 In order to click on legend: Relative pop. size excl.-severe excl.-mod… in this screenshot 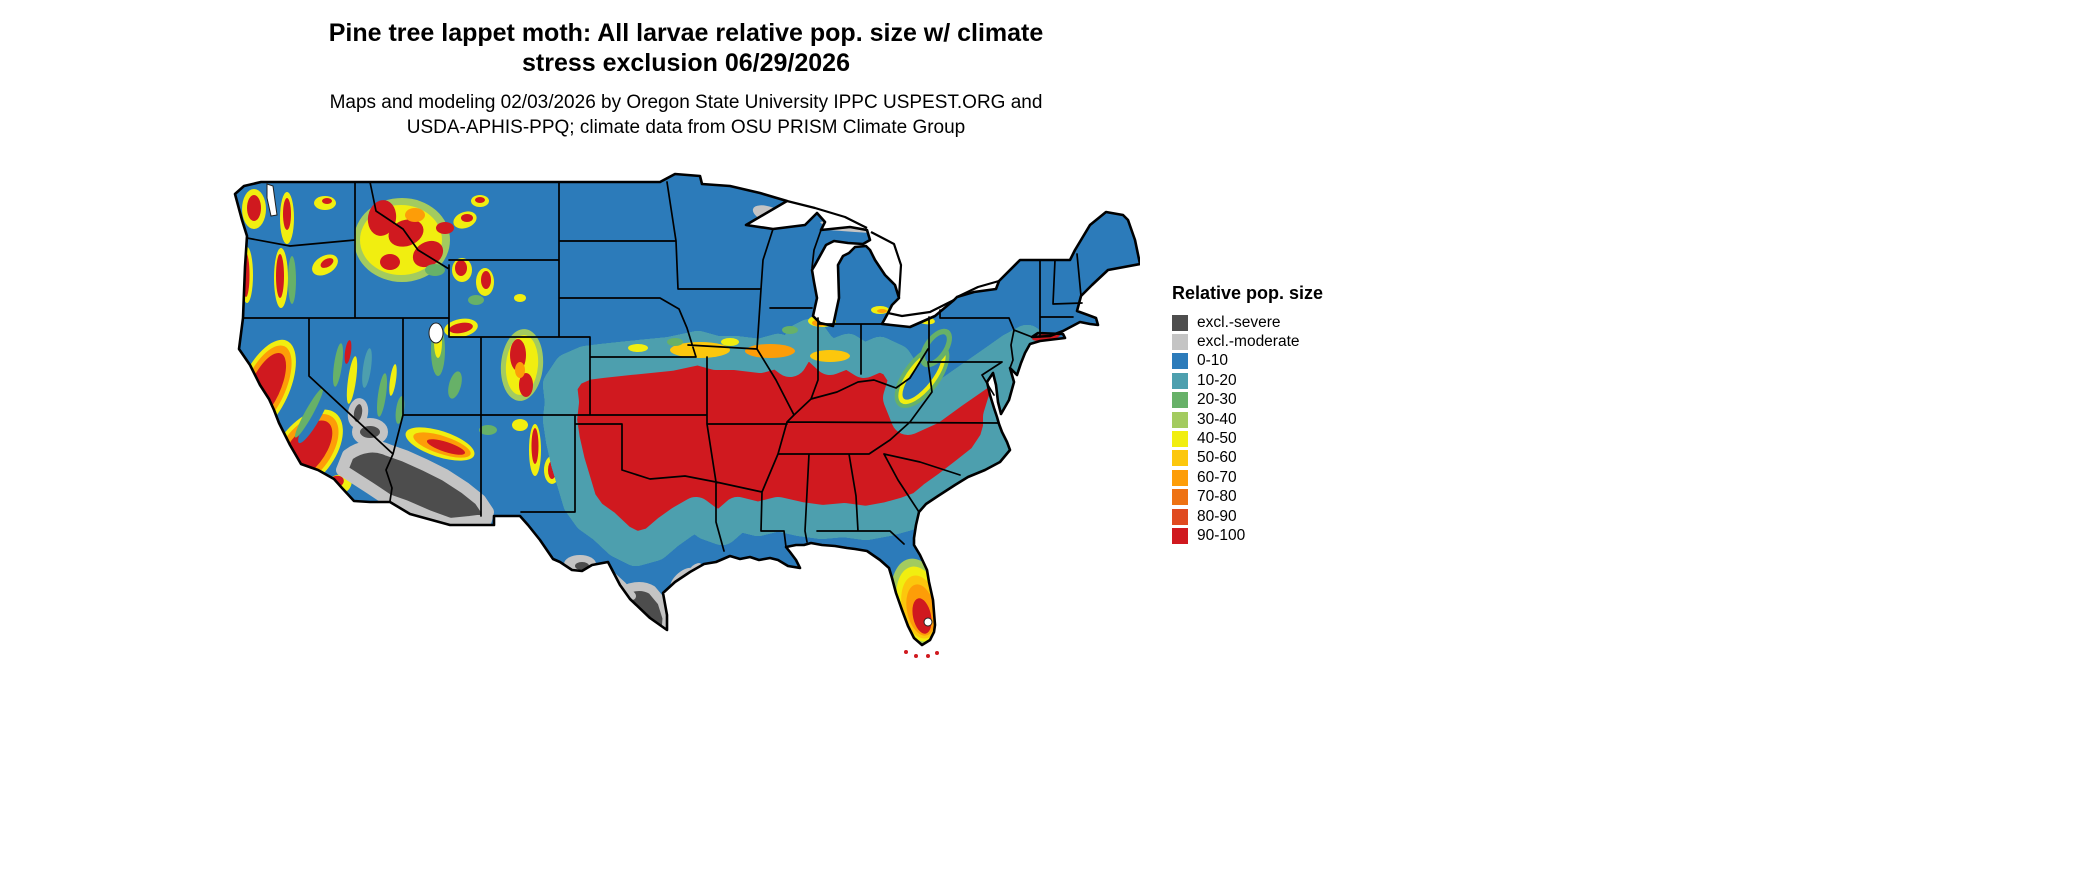, I will do `click(1247, 414)`.